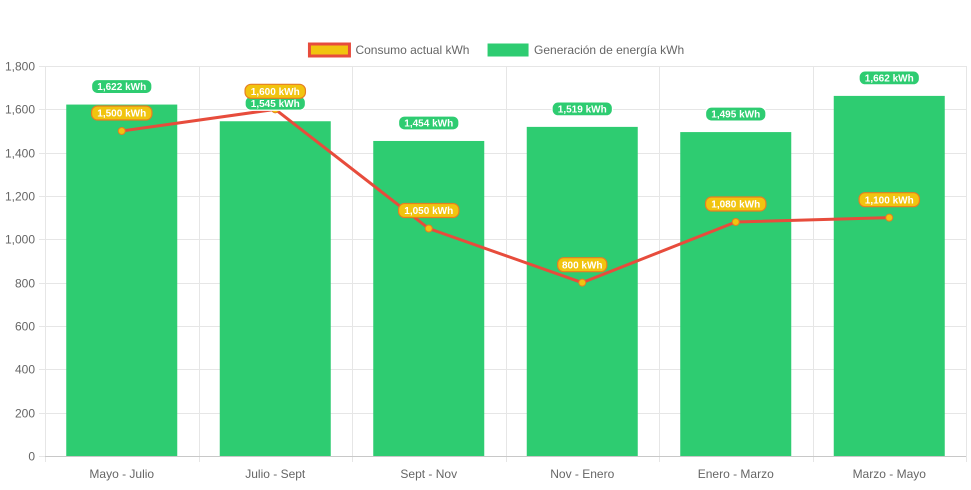 The width and height of the screenshot is (971, 490). I want to click on line-data-label: 1,050 kWh, so click(428, 210).